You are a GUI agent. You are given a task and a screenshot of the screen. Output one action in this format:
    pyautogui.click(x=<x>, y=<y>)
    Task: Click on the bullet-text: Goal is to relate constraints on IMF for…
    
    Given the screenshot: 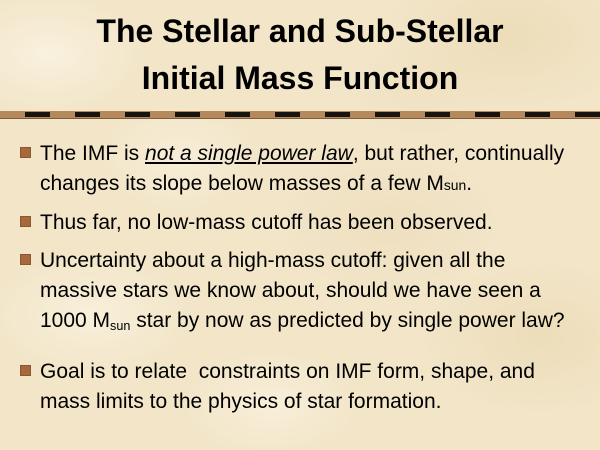 What is the action you would take?
    pyautogui.click(x=287, y=387)
    